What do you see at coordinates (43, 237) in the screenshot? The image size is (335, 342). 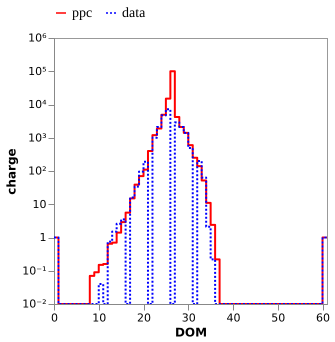 I see `y-tick-label: 1` at bounding box center [43, 237].